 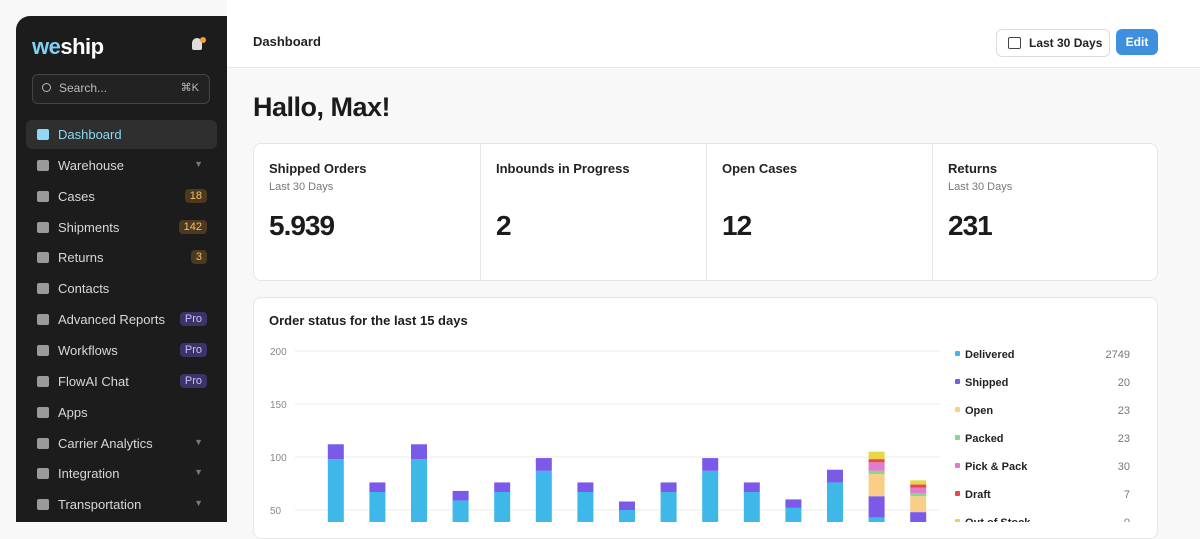 What do you see at coordinates (970, 225) in the screenshot?
I see `card-value: 231` at bounding box center [970, 225].